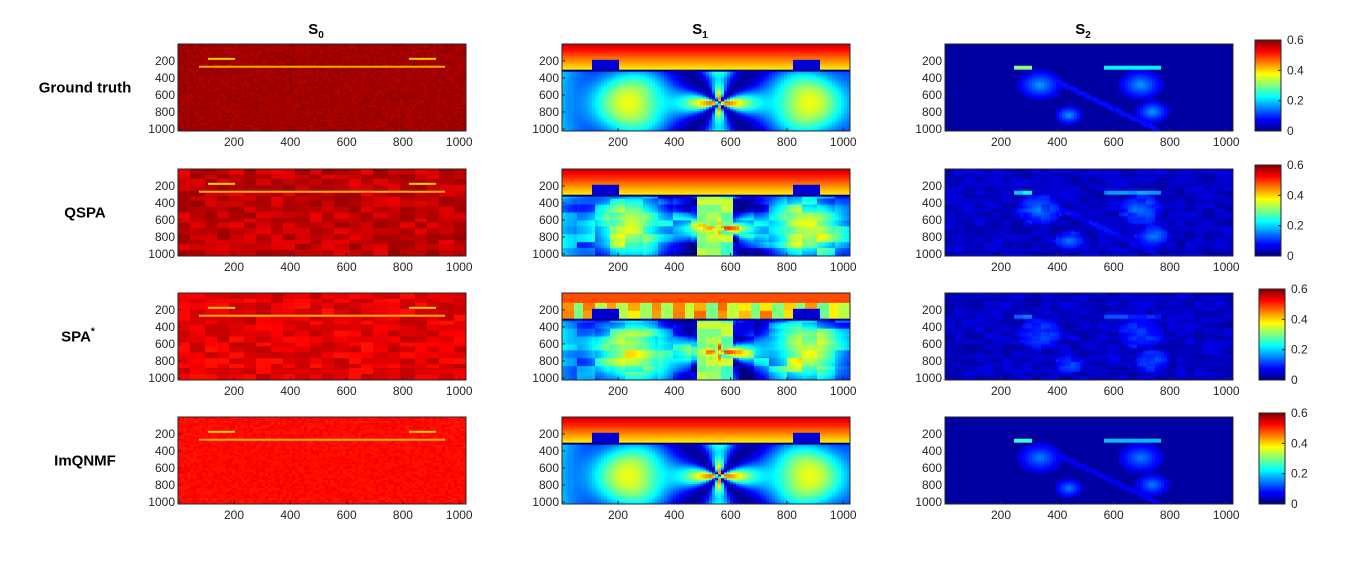  I want to click on row-label-3: ImQNMF, so click(85, 461).